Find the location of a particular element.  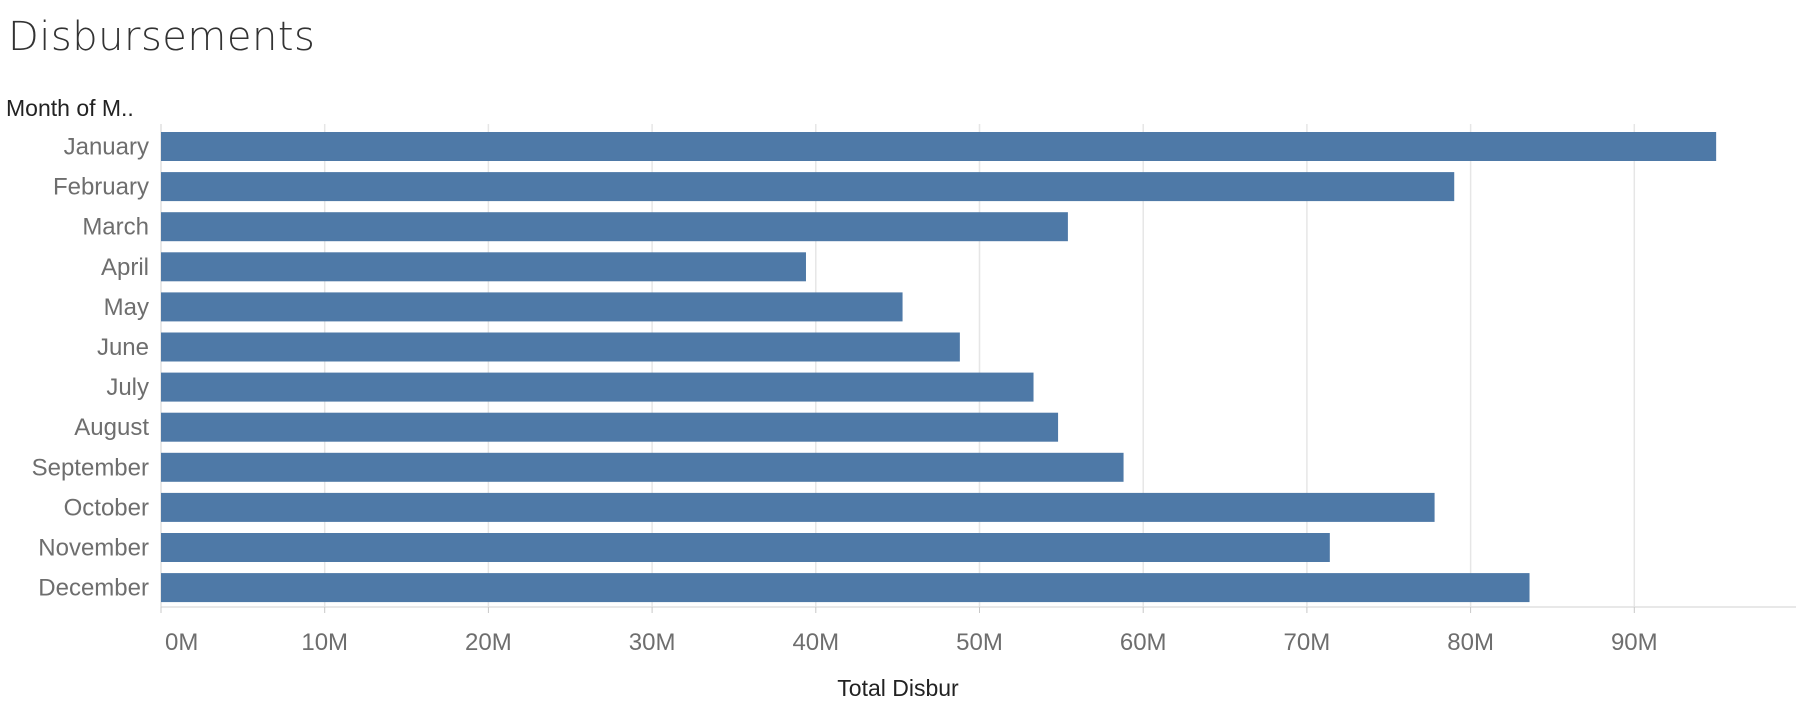

bar-march is located at coordinates (614, 227).